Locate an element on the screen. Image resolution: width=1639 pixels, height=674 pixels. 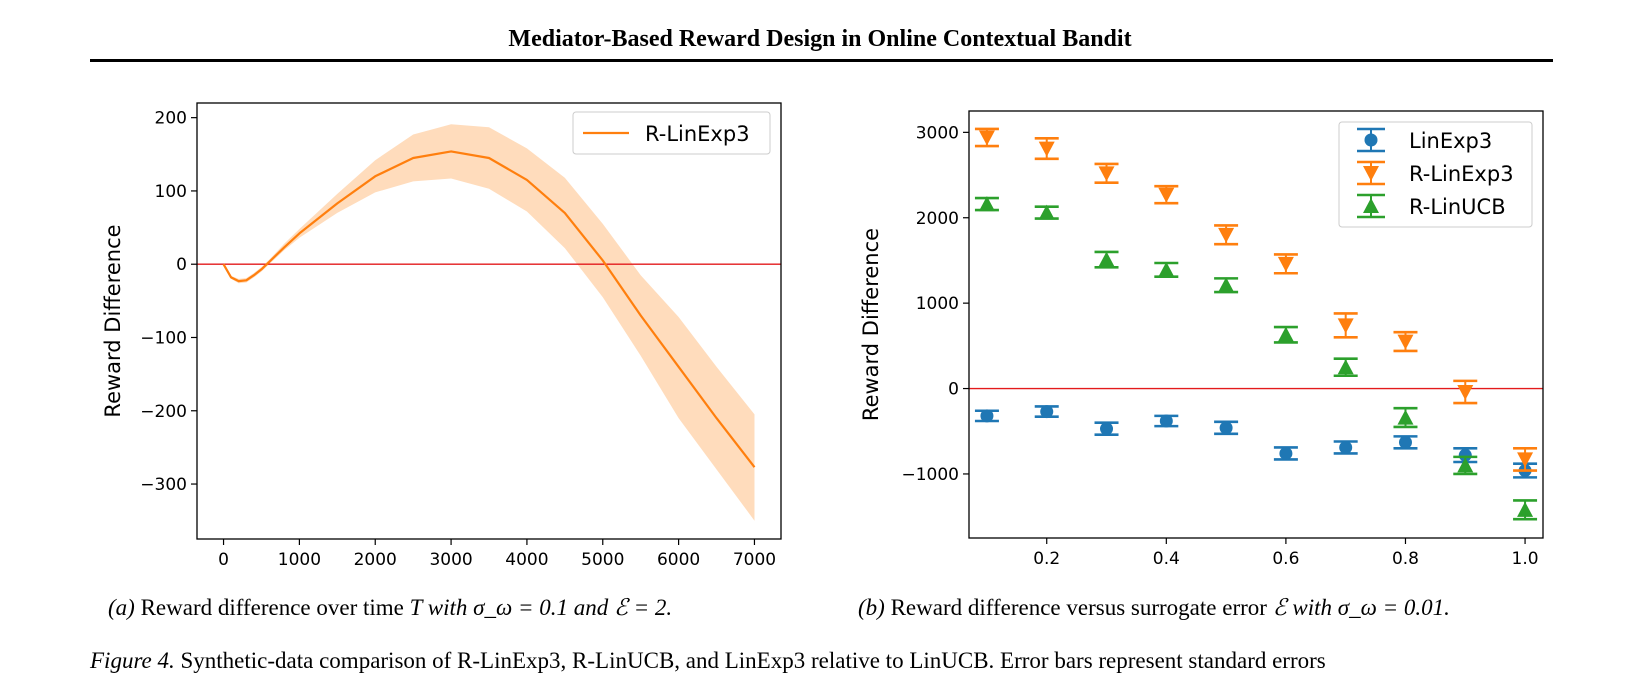
chart-a-xtick-label: 4000 is located at coordinates (526, 560).